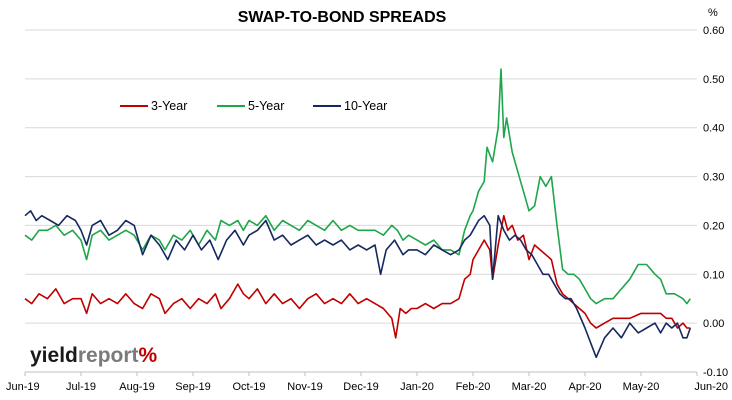 This screenshot has height=400, width=732. What do you see at coordinates (529, 387) in the screenshot?
I see `x-tick-label: Mar-20` at bounding box center [529, 387].